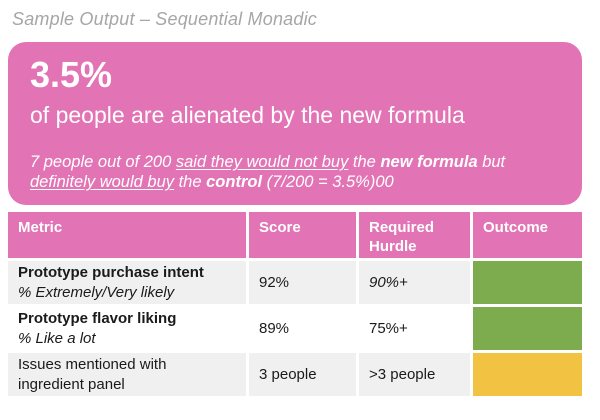 This screenshot has width=600, height=420. What do you see at coordinates (164, 19) in the screenshot?
I see `slide-title: Sample Output – Sequential Monadic` at bounding box center [164, 19].